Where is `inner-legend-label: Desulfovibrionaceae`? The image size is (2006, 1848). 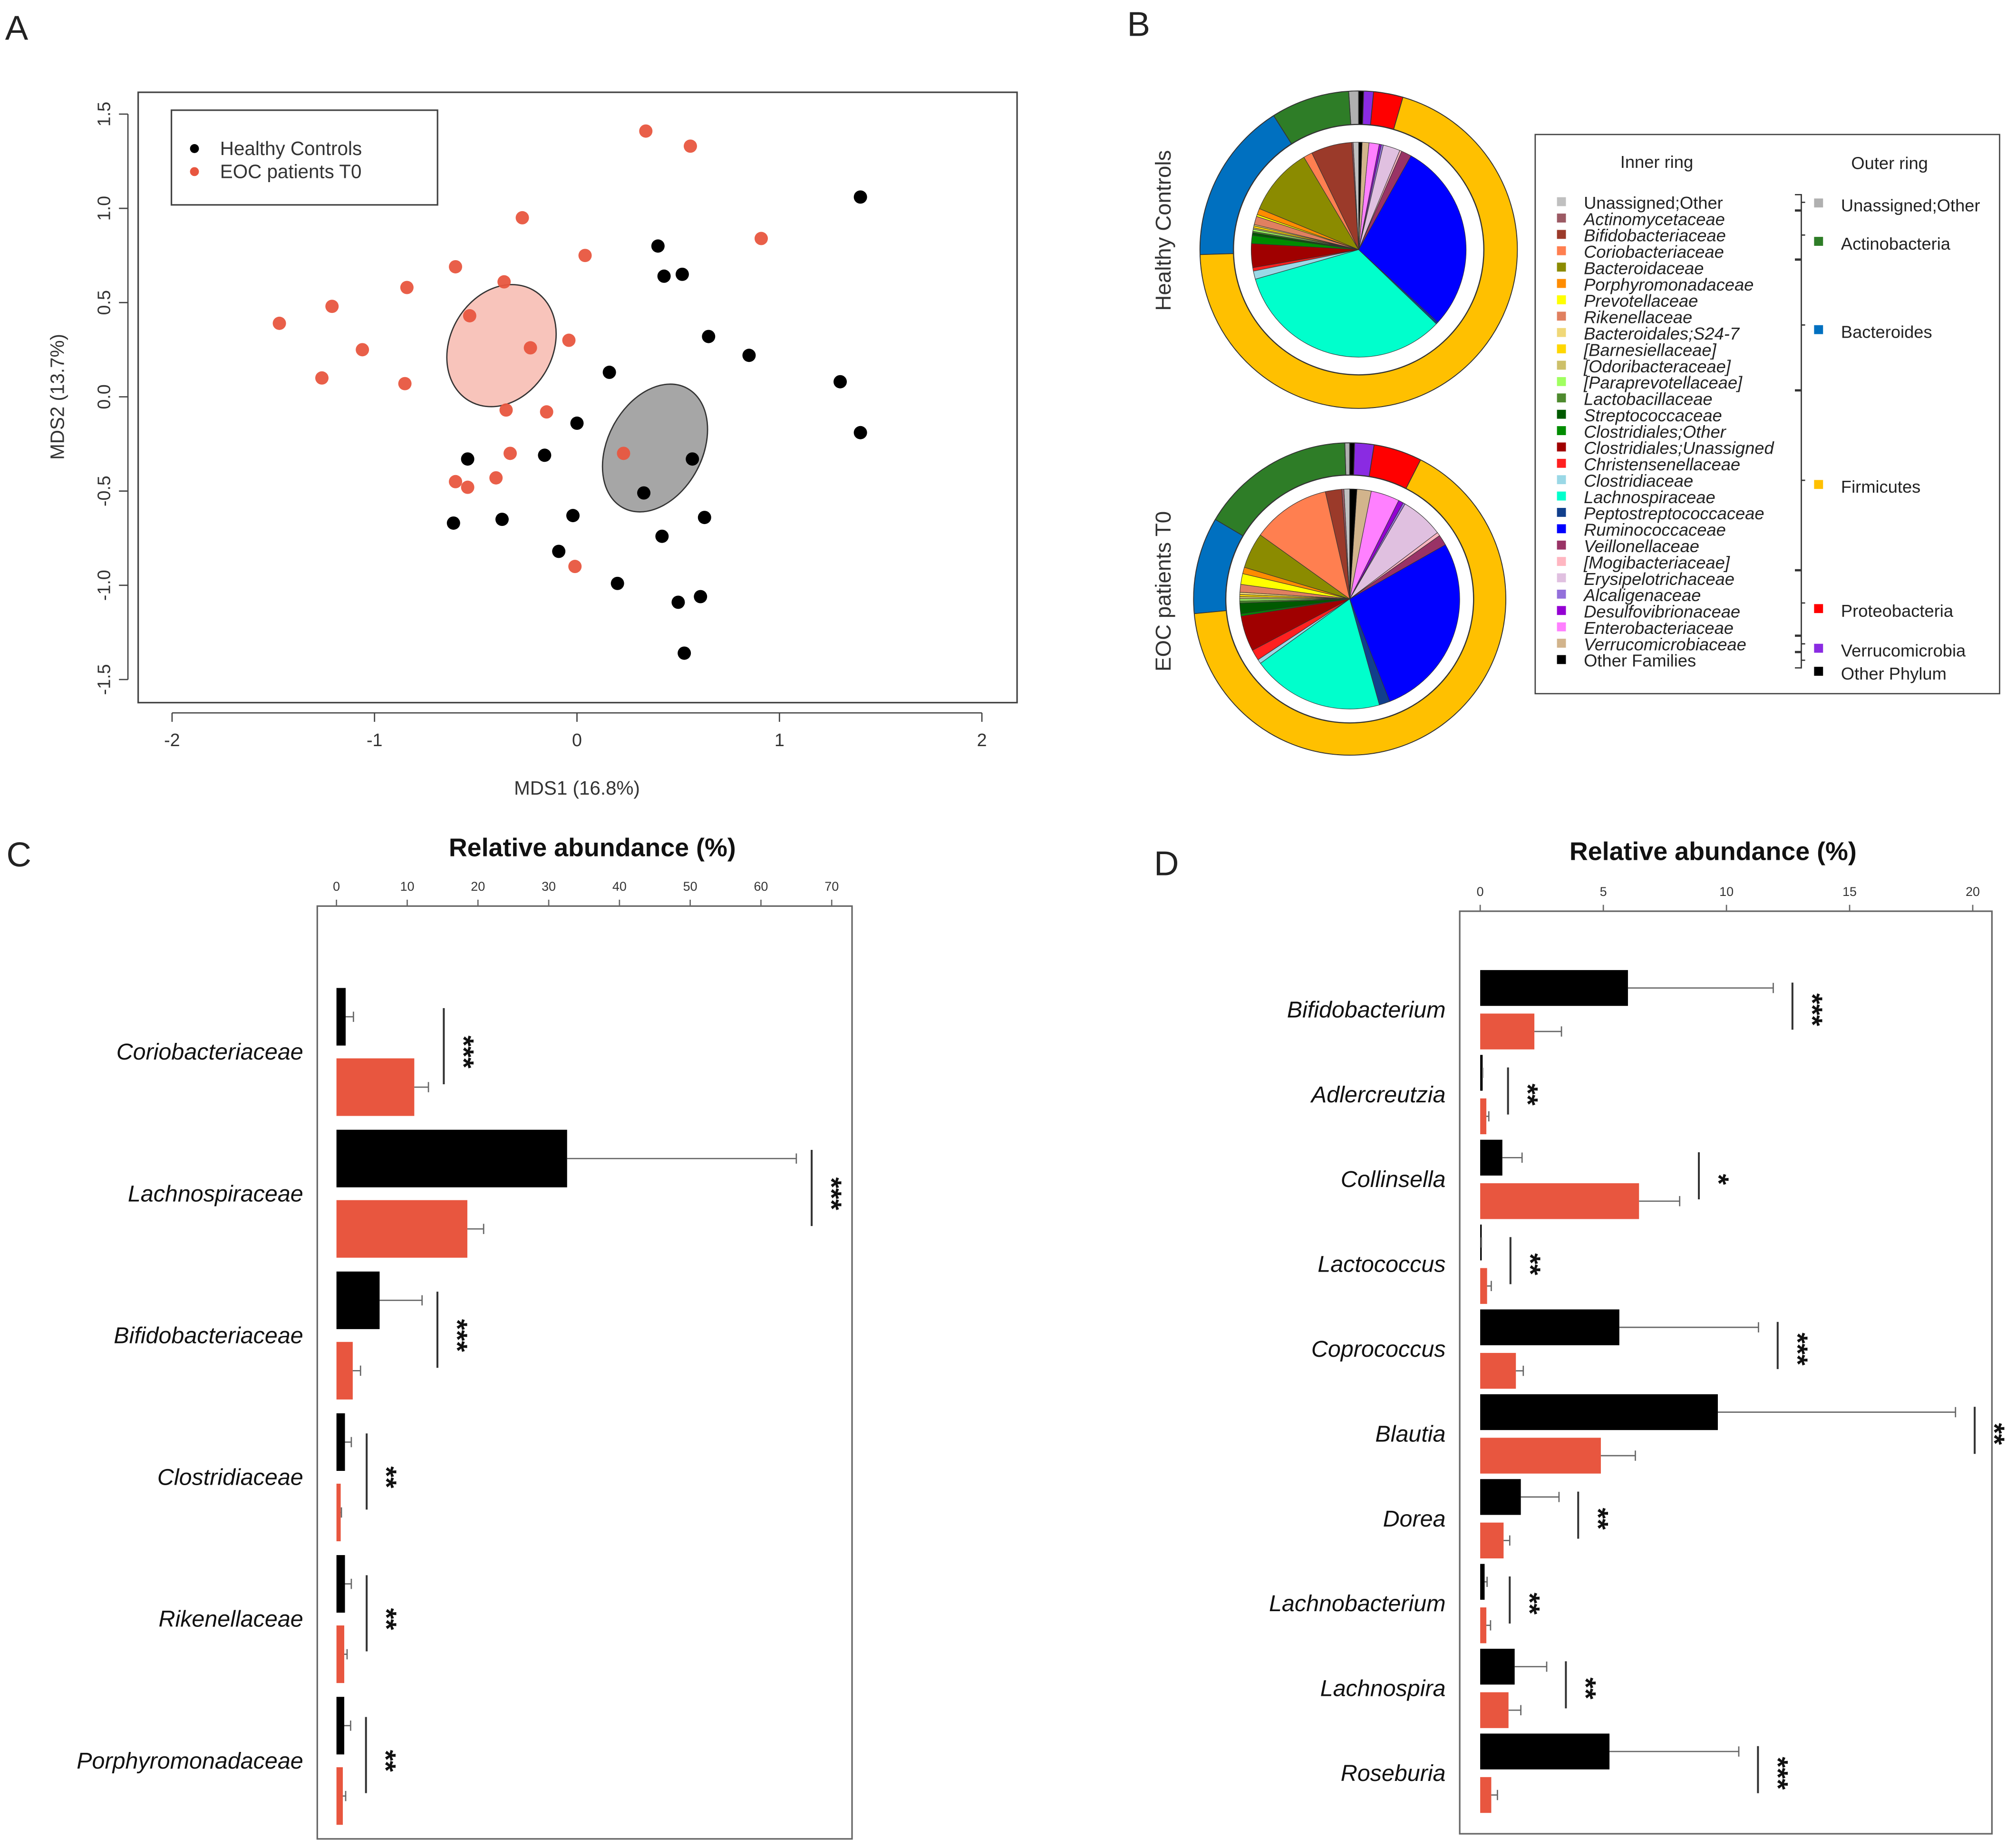
inner-legend-label: Desulfovibrionaceae is located at coordinates (1662, 612).